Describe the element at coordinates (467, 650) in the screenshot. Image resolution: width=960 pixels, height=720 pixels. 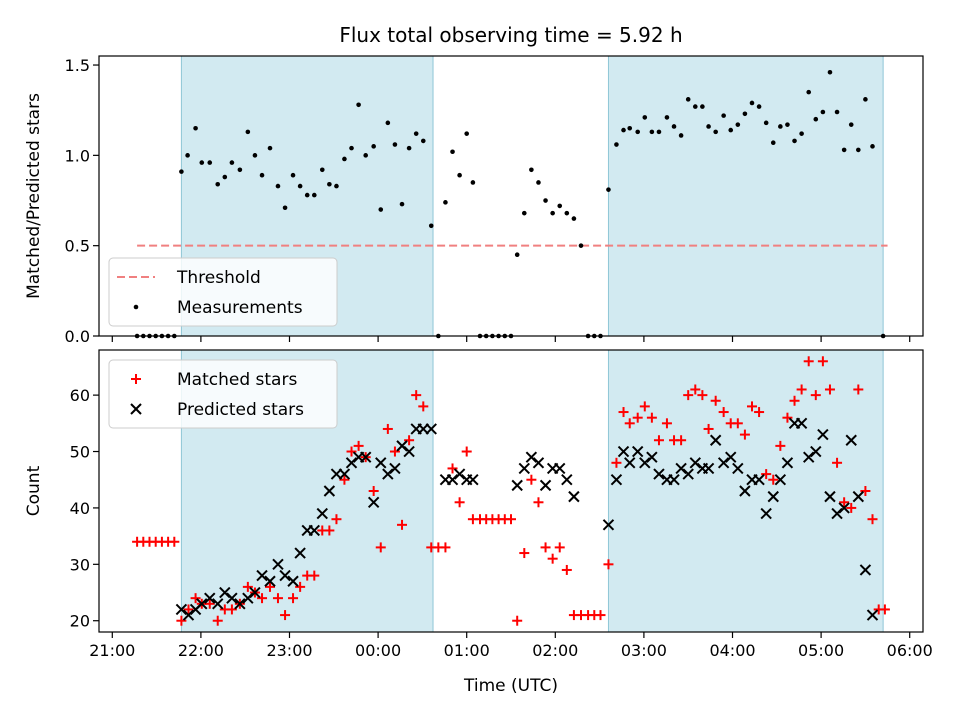
I see `x-tick-label: 01:00` at that location.